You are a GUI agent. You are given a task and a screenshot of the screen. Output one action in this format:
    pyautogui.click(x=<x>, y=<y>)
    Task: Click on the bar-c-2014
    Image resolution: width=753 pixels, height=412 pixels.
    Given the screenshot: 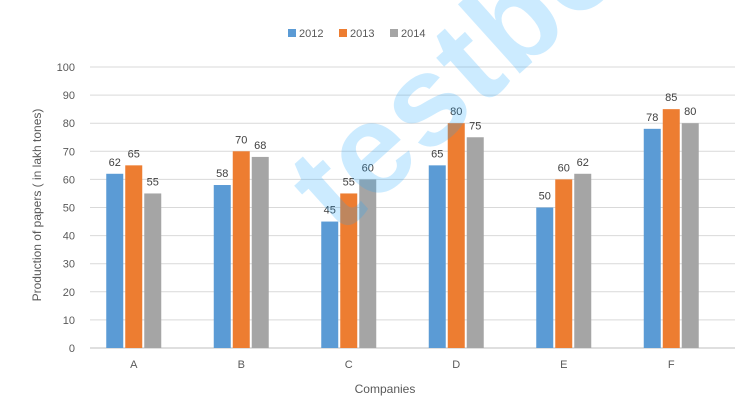 What is the action you would take?
    pyautogui.click(x=368, y=263)
    